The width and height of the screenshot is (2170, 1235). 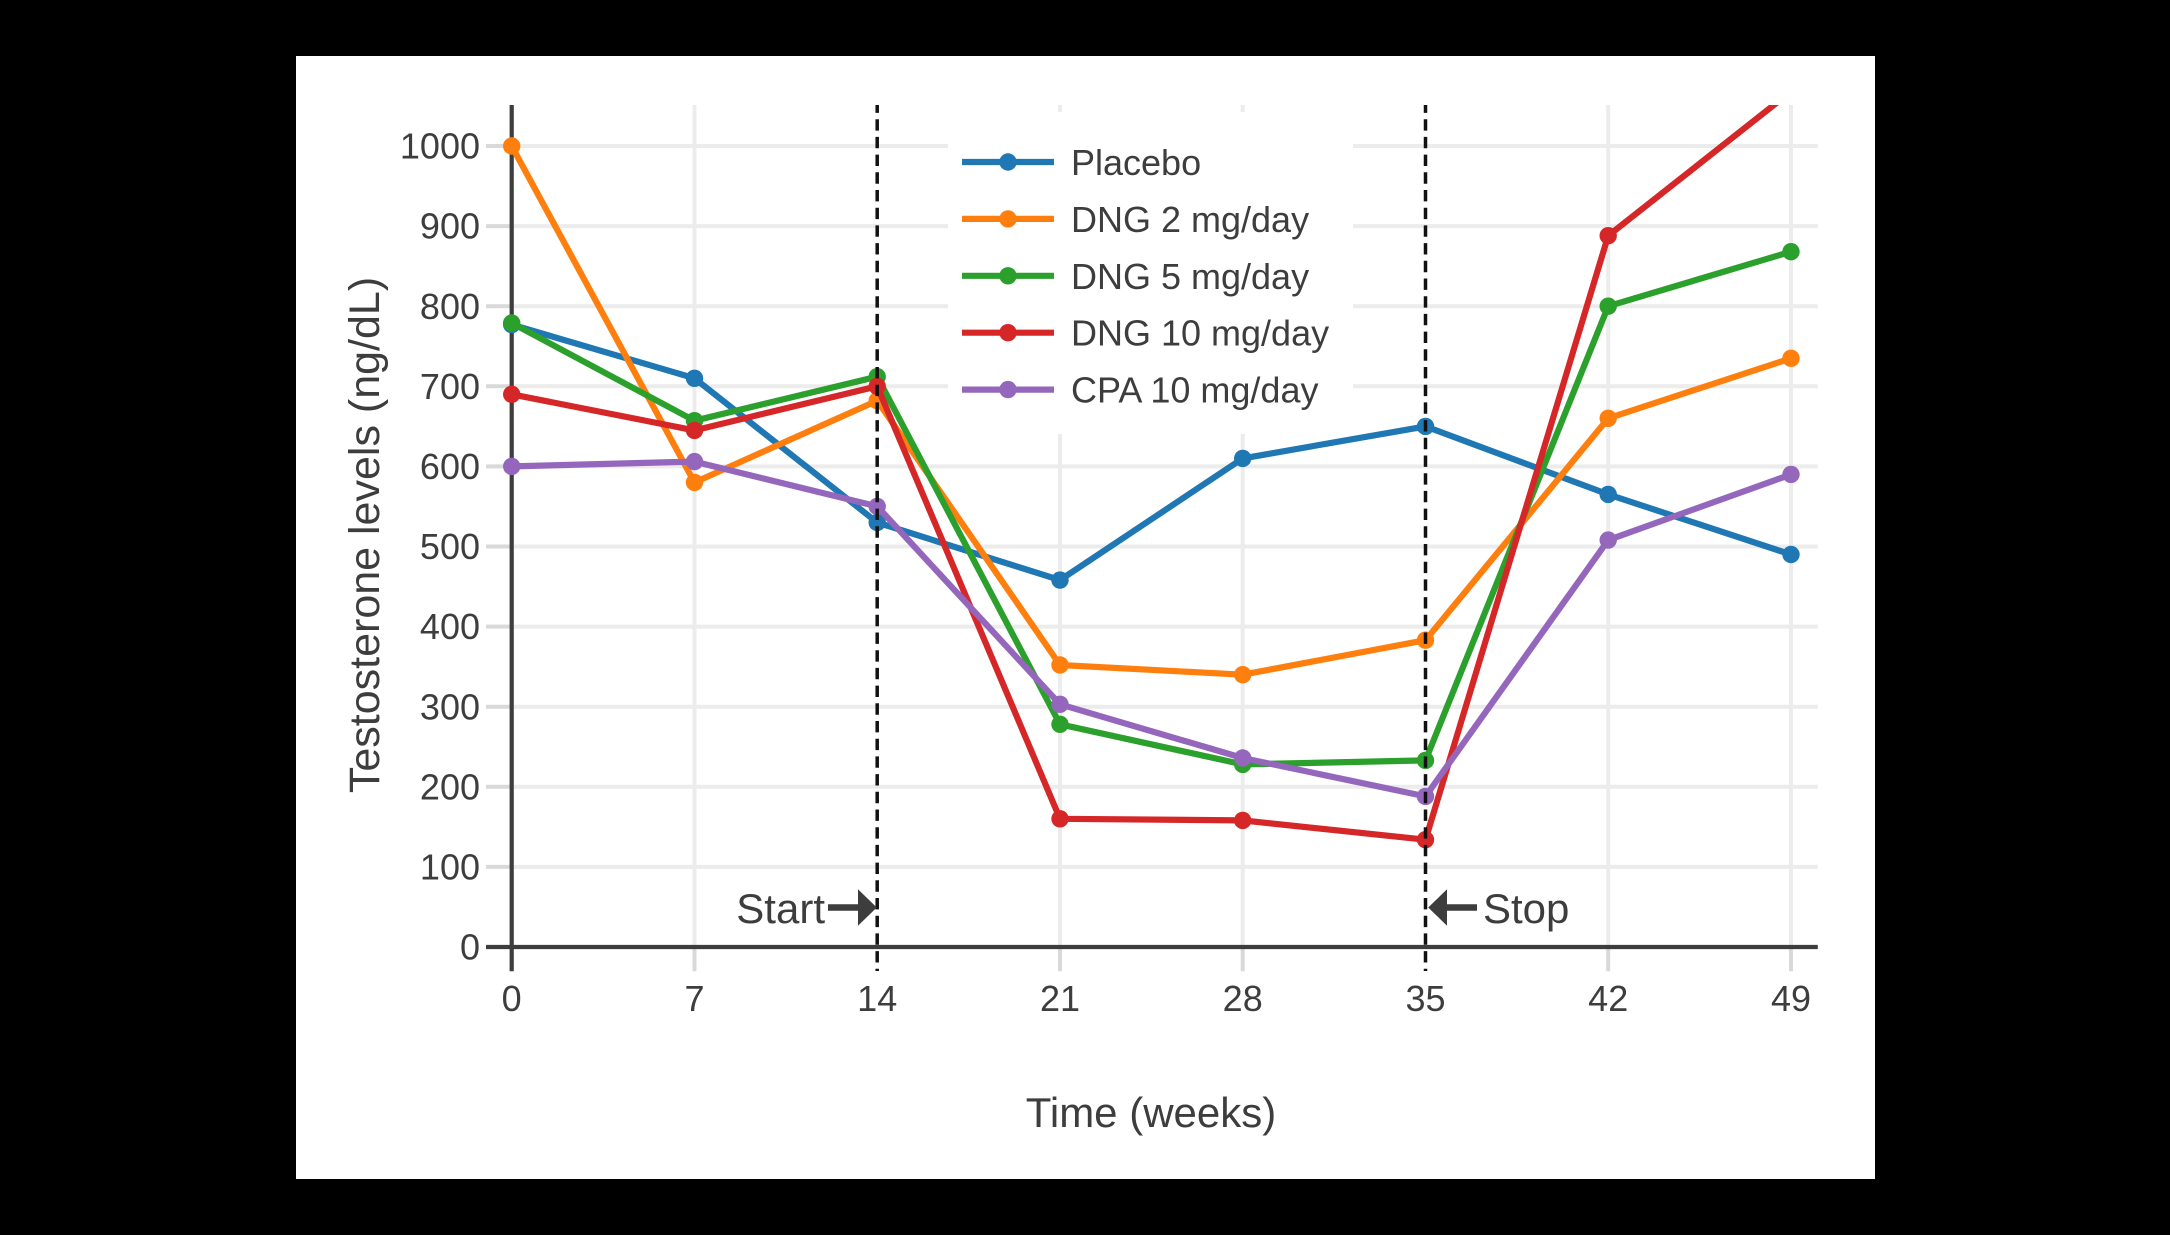 What do you see at coordinates (877, 998) in the screenshot?
I see `svg-text: 14` at bounding box center [877, 998].